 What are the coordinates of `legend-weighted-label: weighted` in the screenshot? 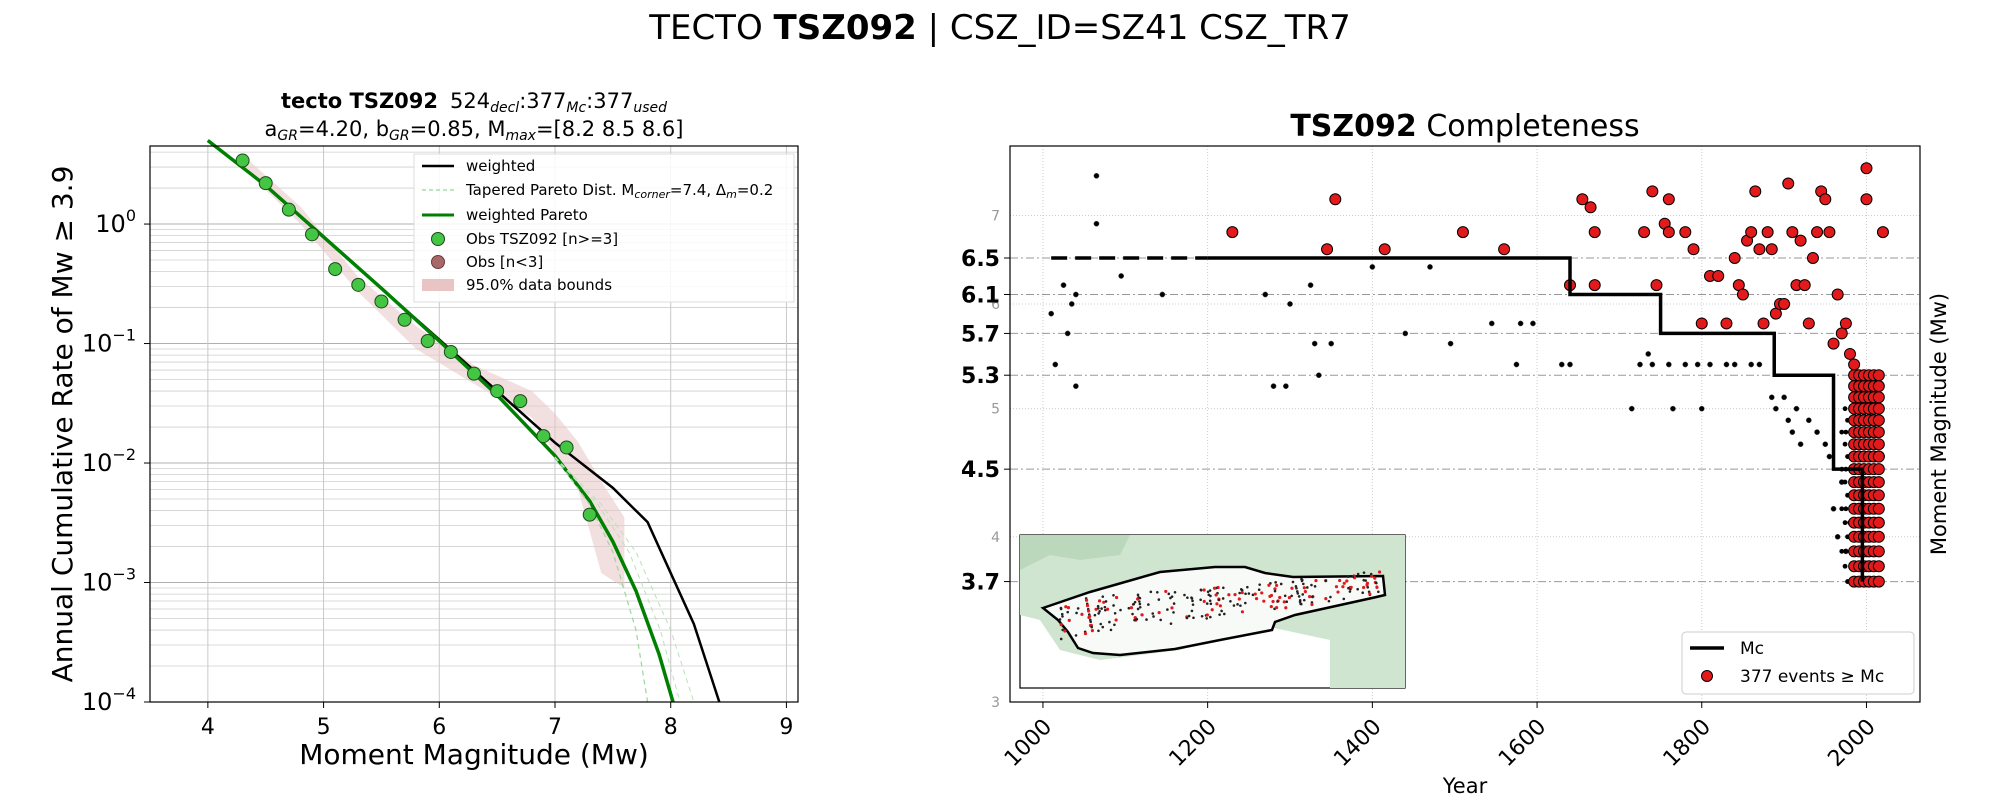 It's located at (500, 166).